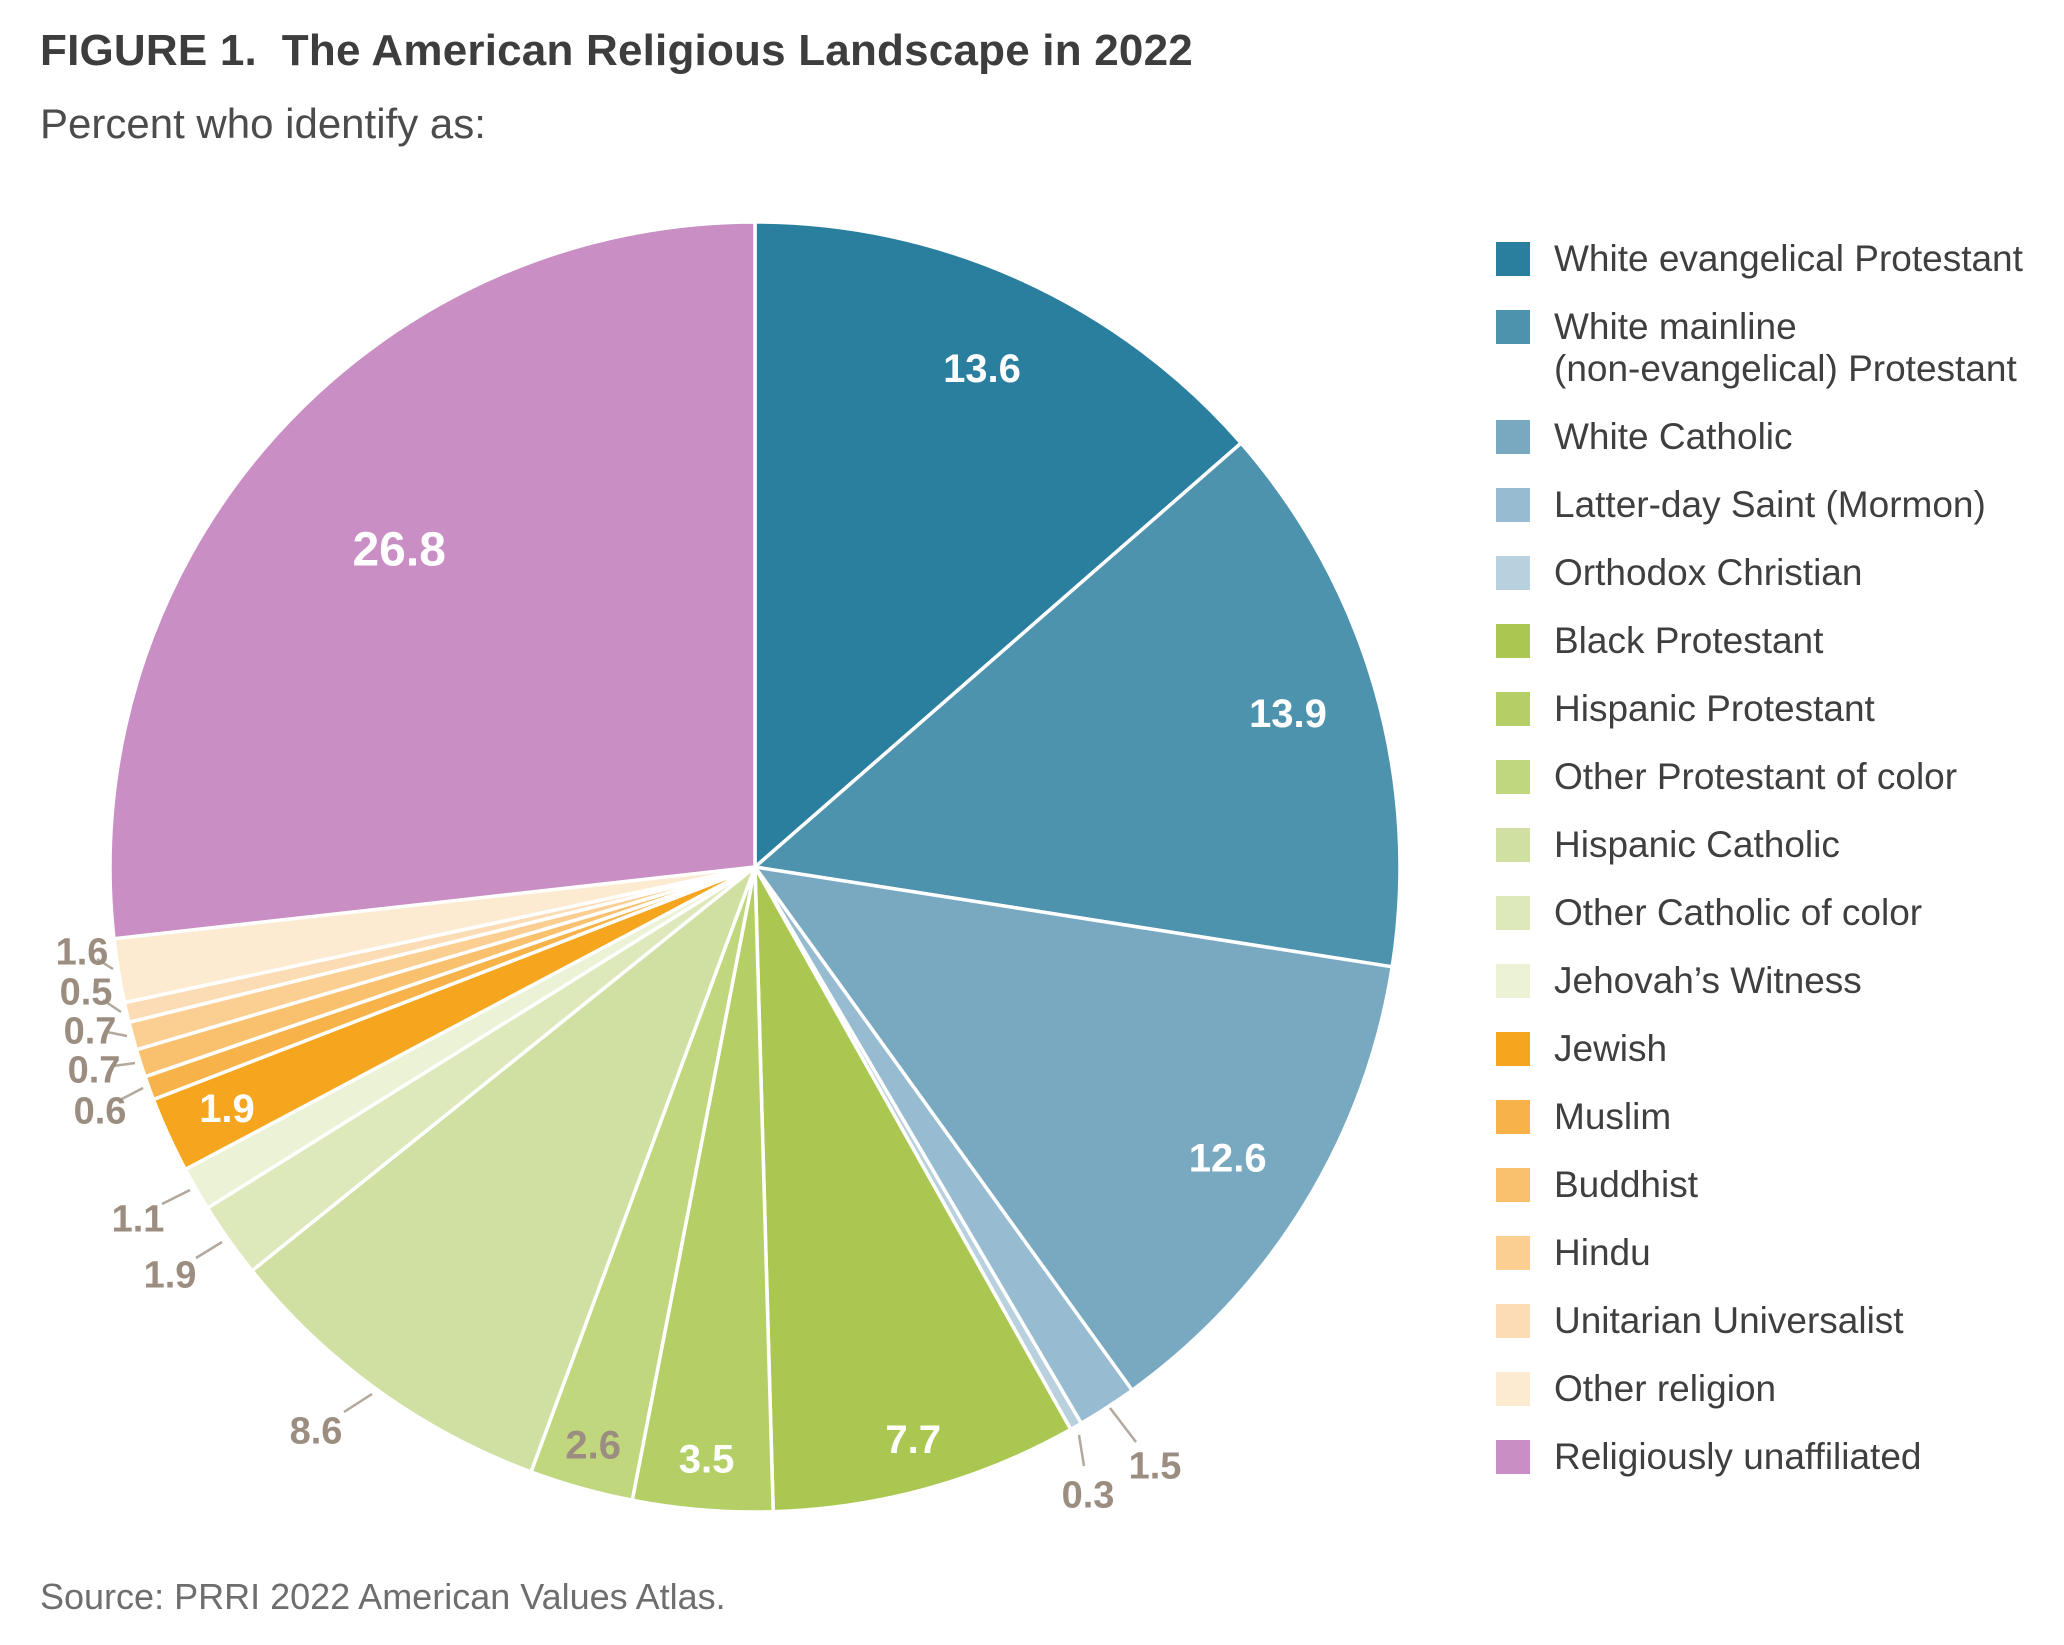 Image resolution: width=2064 pixels, height=1645 pixels. What do you see at coordinates (1697, 845) in the screenshot?
I see `legend-item-label: Hispanic Catholic` at bounding box center [1697, 845].